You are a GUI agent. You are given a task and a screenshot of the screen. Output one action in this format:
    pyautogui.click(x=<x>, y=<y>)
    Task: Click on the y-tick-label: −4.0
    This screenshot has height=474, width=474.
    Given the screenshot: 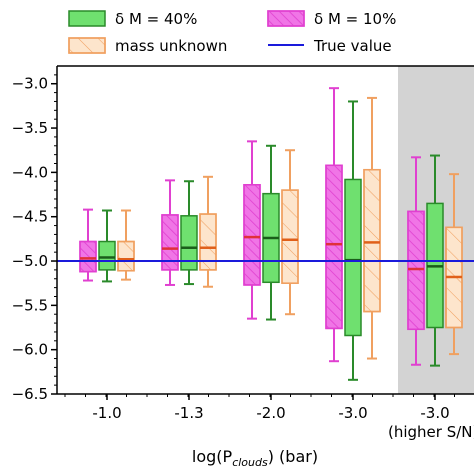 What is the action you would take?
    pyautogui.click(x=30, y=172)
    